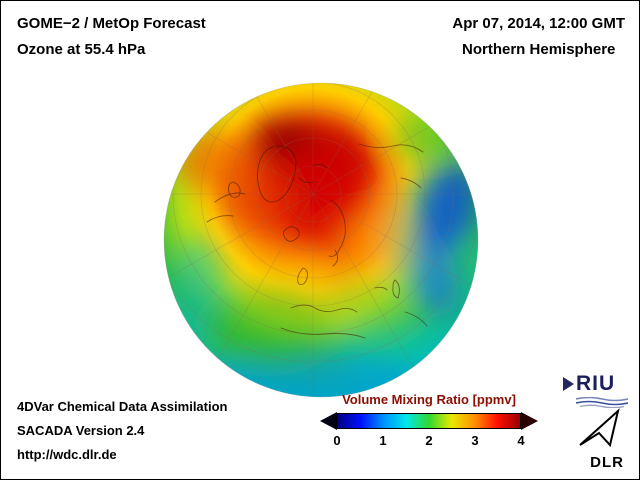 The image size is (640, 480). Describe the element at coordinates (328, 421) in the screenshot. I see `colorbar-underflow-arrow` at that location.